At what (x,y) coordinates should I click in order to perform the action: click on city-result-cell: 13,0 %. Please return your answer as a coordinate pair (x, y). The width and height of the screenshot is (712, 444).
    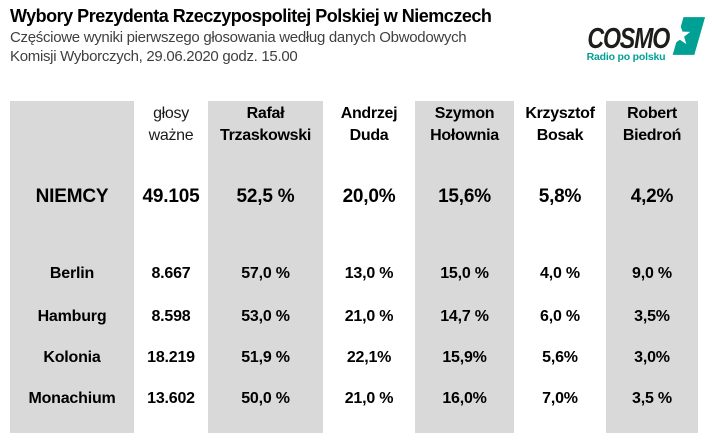
    Looking at the image, I should click on (369, 273).